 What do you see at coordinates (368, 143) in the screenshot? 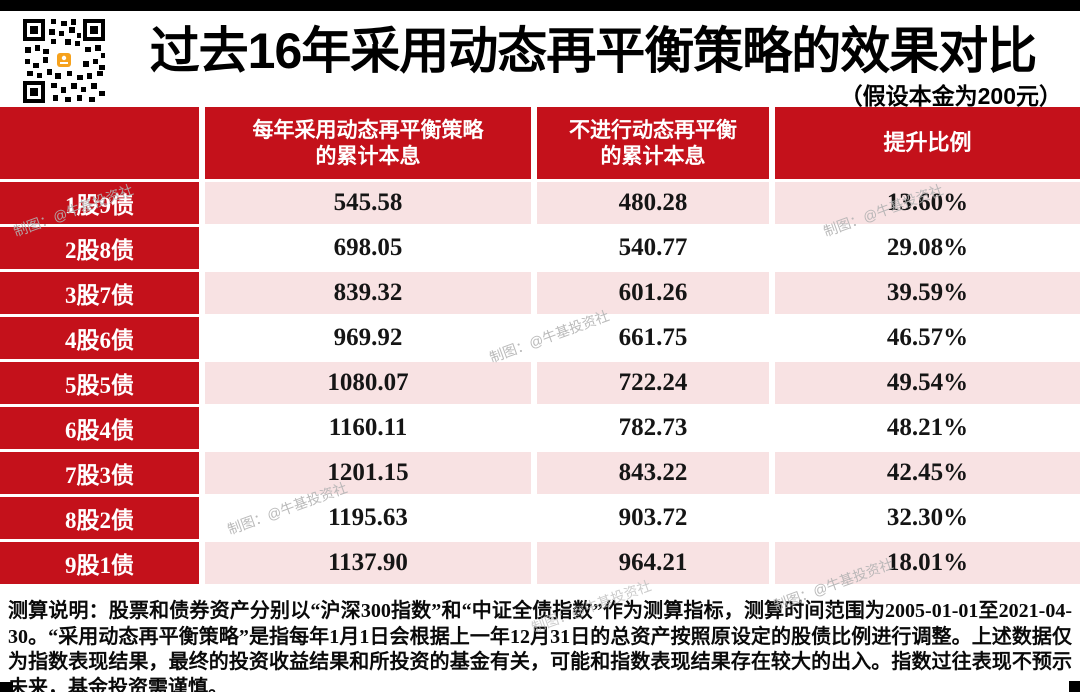
I see `header-cell-rebalance: 每年采用动态再平衡策略 的累计本息` at bounding box center [368, 143].